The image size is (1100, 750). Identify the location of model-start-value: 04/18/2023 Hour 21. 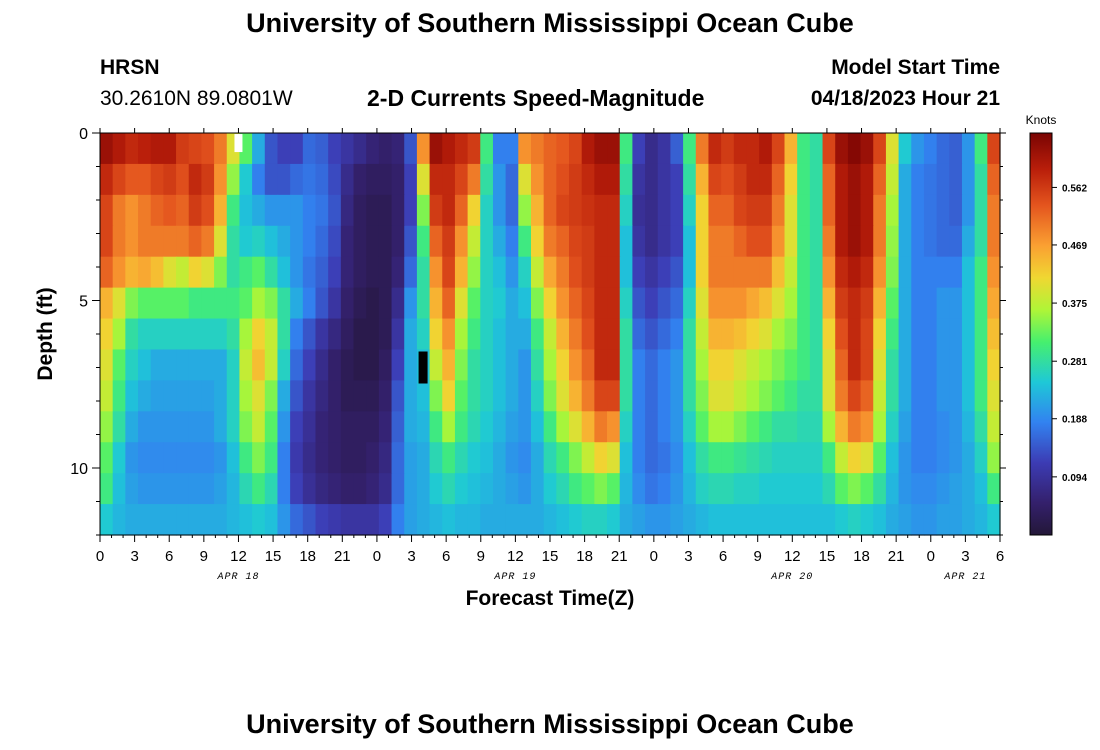
(905, 98).